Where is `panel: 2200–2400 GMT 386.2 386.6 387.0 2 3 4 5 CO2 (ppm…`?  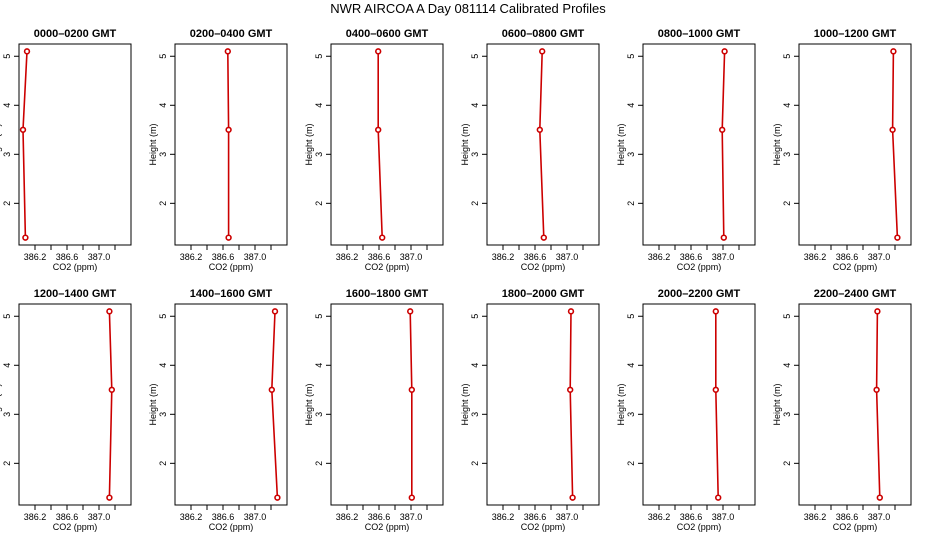
panel: 2200–2400 GMT 386.2 386.6 387.0 2 3 4 5 CO2 (ppm… is located at coordinates (842, 410).